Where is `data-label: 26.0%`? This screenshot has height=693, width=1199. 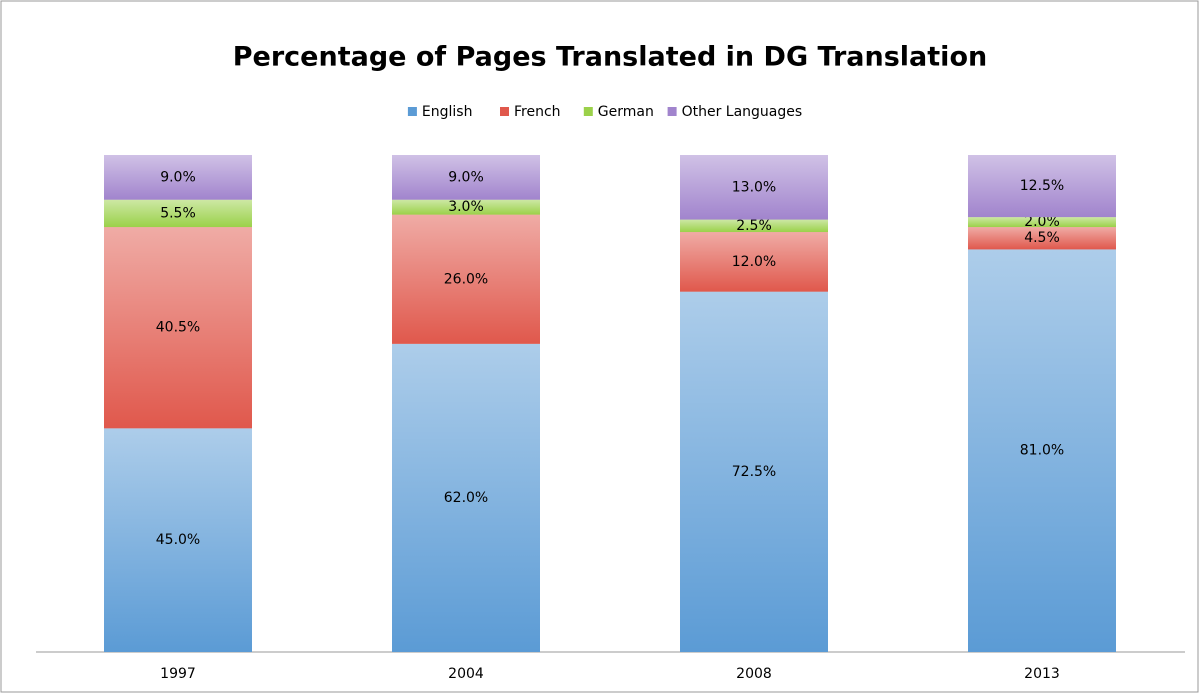
data-label: 26.0% is located at coordinates (466, 279).